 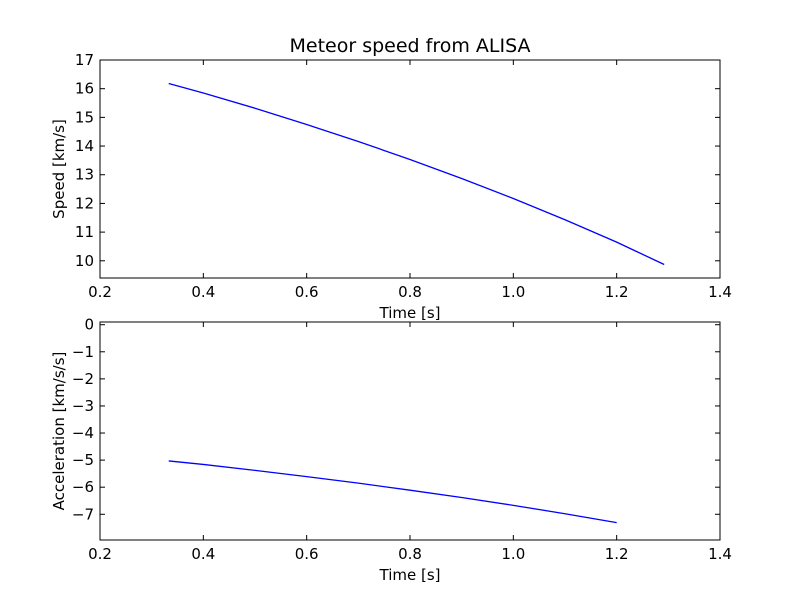 What do you see at coordinates (617, 554) in the screenshot?
I see `accel-x-tick-label: 1.2` at bounding box center [617, 554].